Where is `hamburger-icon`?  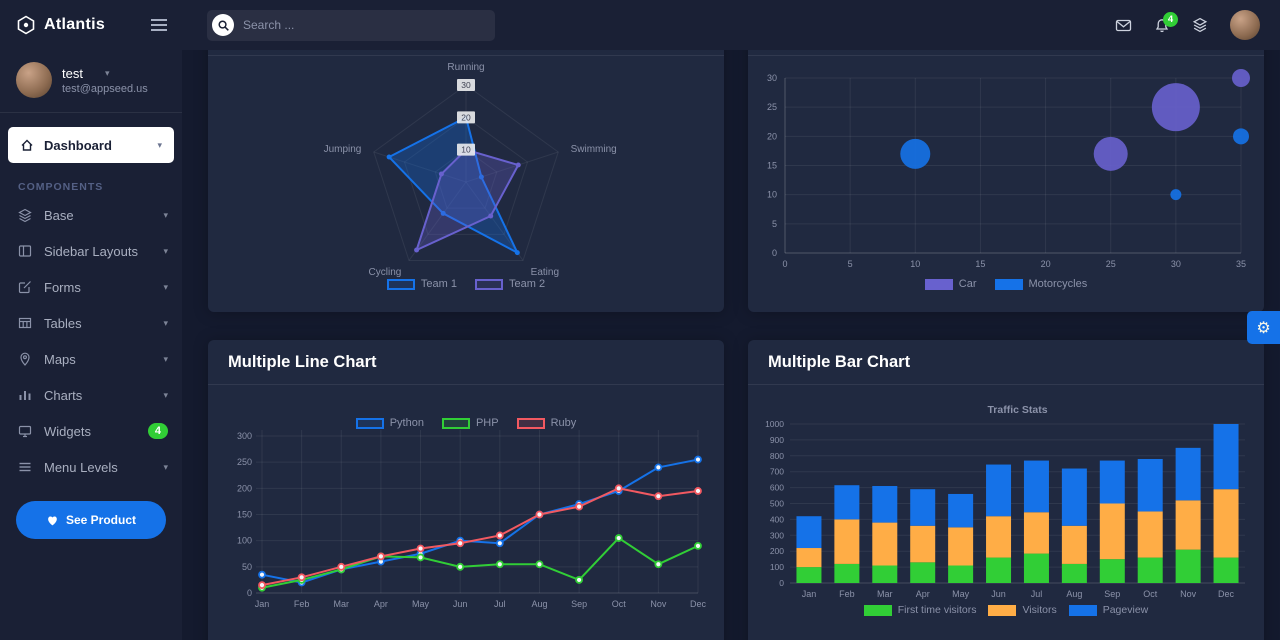 hamburger-icon is located at coordinates (159, 25).